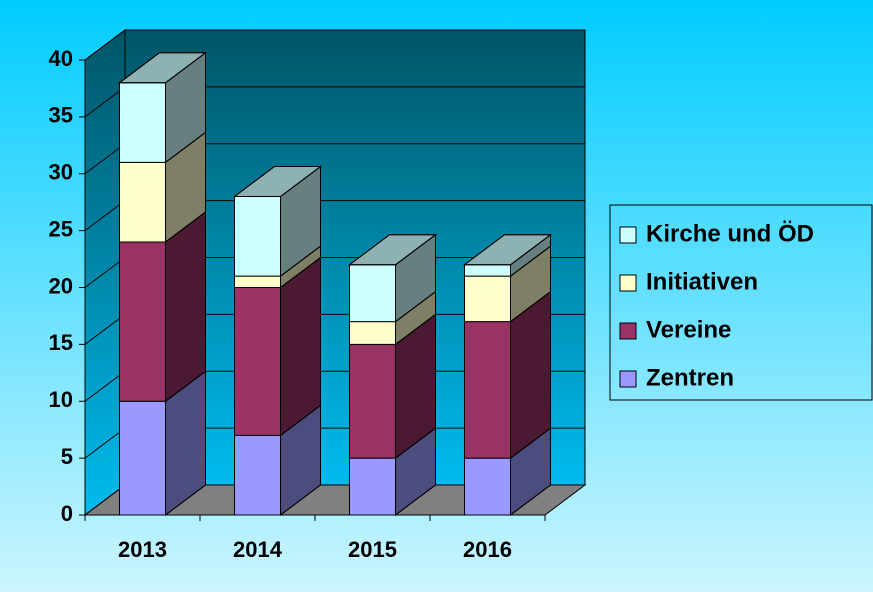 The width and height of the screenshot is (873, 592). What do you see at coordinates (688, 329) in the screenshot?
I see `legend-label: Vereine` at bounding box center [688, 329].